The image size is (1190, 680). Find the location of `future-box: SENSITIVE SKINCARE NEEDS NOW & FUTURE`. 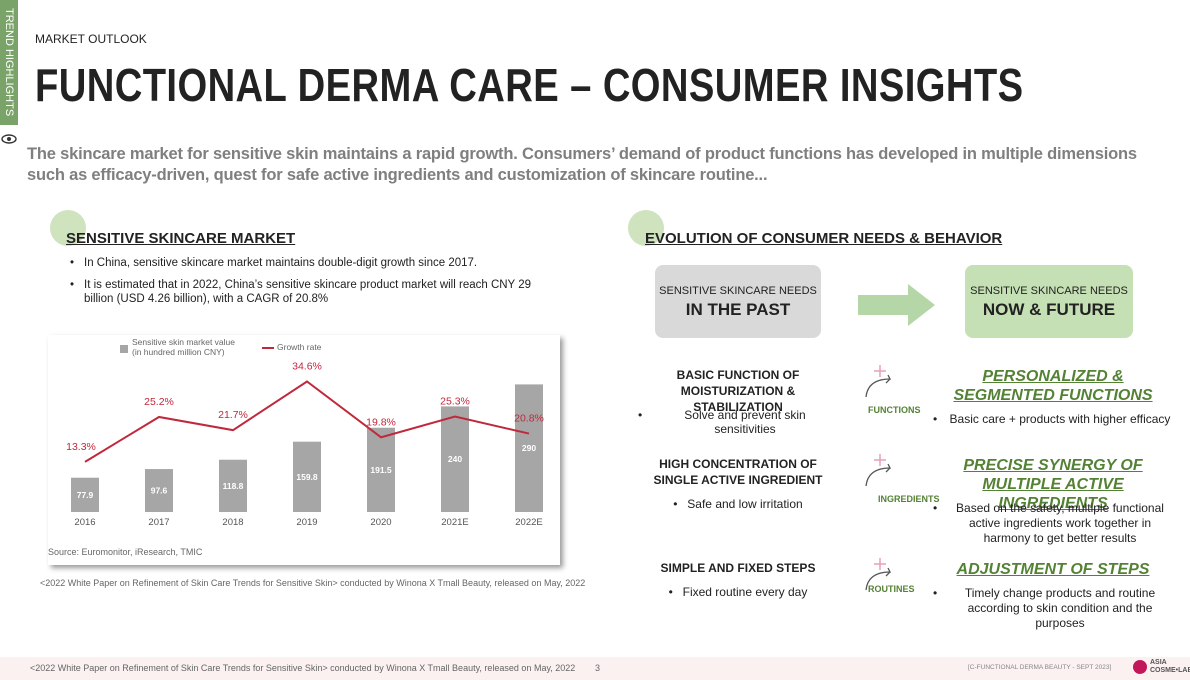

future-box: SENSITIVE SKINCARE NEEDS NOW & FUTURE is located at coordinates (1049, 301).